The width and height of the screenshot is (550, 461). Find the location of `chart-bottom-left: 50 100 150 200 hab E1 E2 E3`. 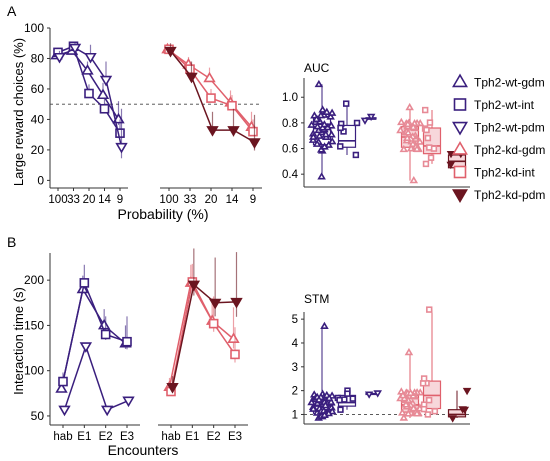

chart-bottom-left: 50 100 150 200 hab E1 E2 E3 is located at coordinates (82, 348).